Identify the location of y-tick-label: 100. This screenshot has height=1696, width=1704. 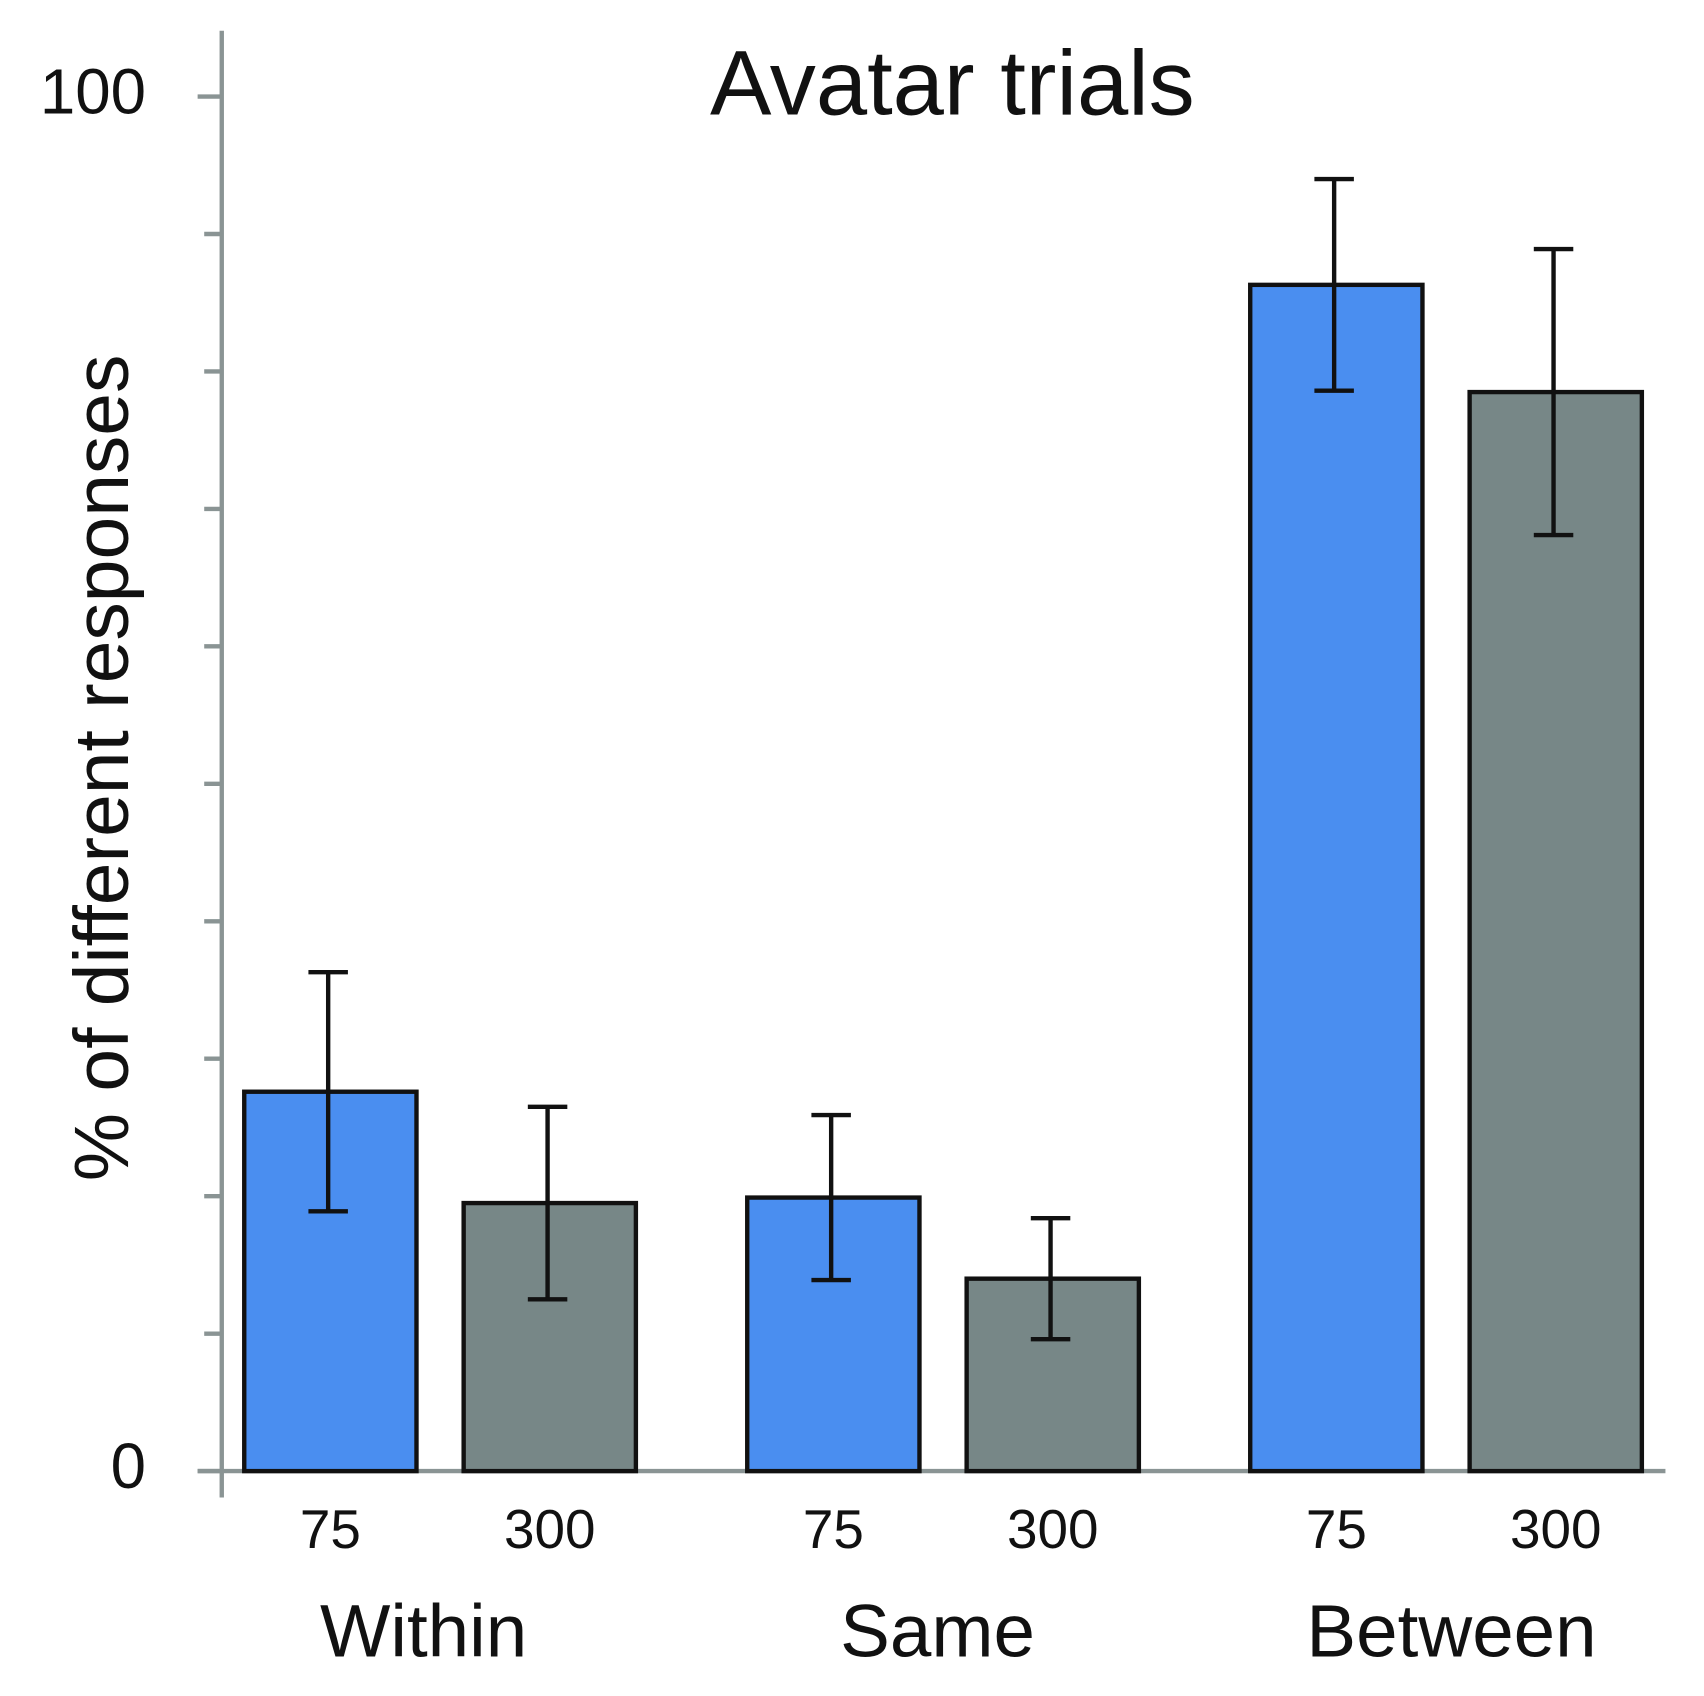
(93, 91).